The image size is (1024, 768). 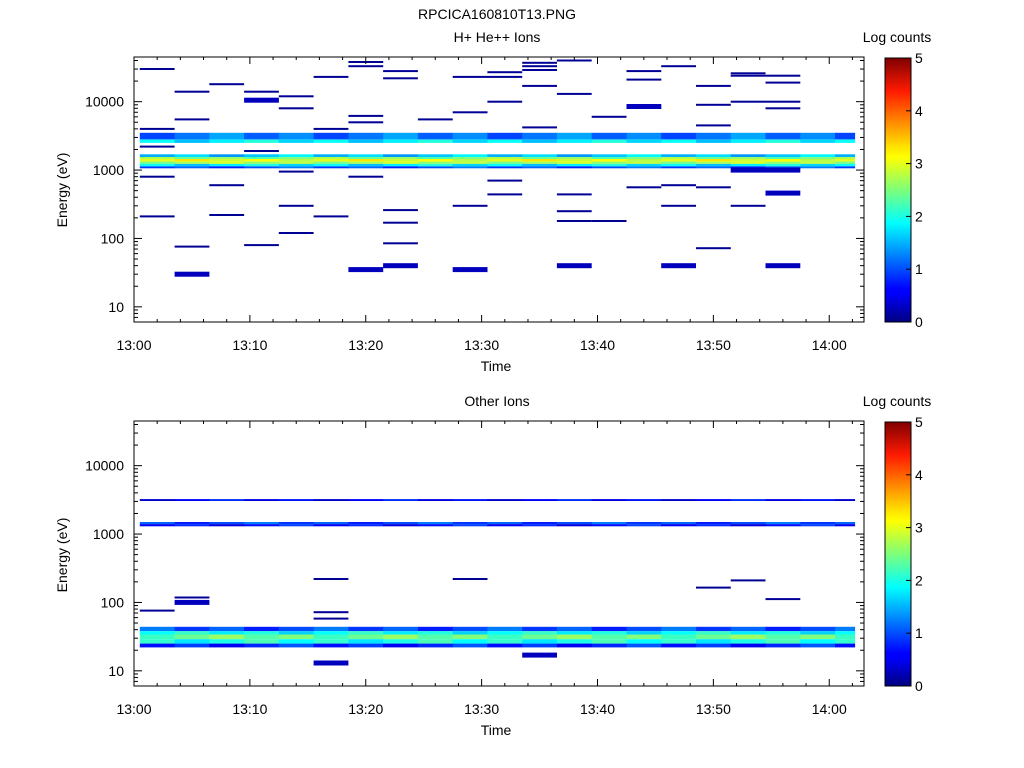 I want to click on panel2-colorbar, so click(x=898, y=554).